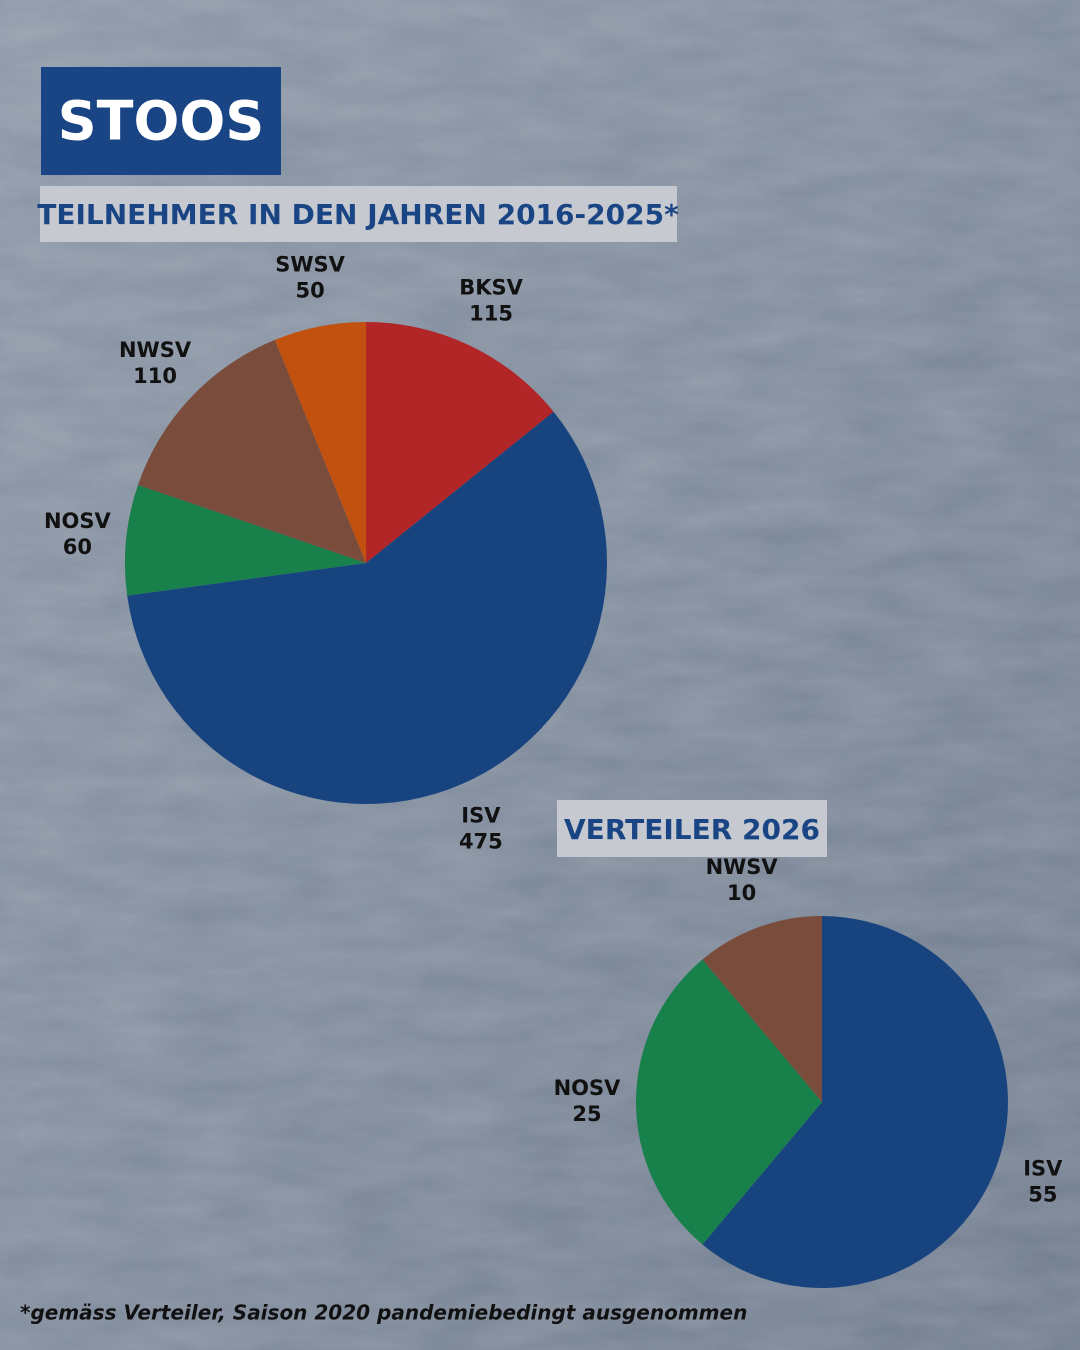  What do you see at coordinates (77, 547) in the screenshot?
I see `slice-value: 60` at bounding box center [77, 547].